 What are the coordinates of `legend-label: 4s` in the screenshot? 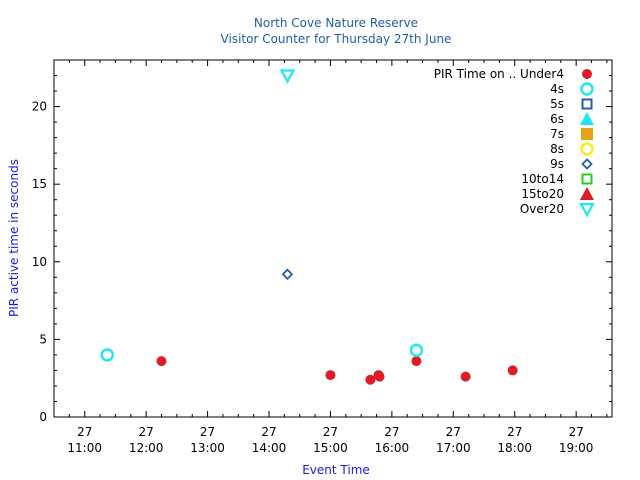 It's located at (557, 89).